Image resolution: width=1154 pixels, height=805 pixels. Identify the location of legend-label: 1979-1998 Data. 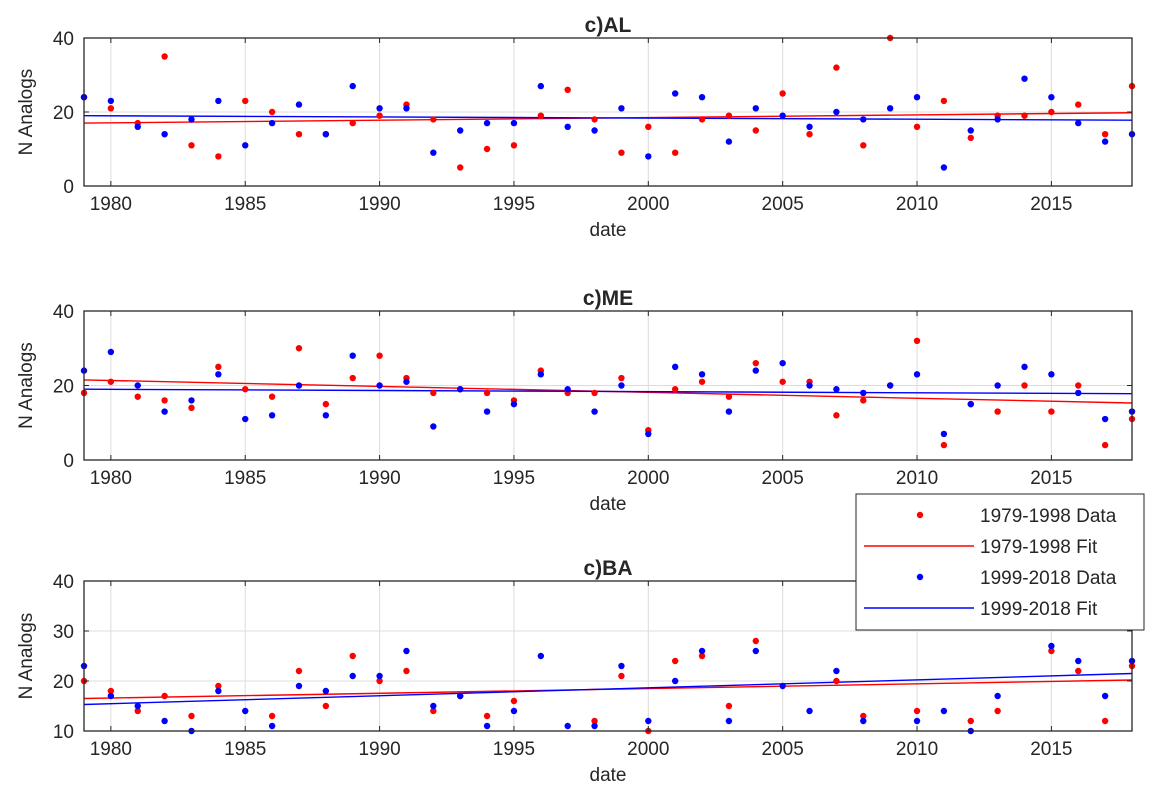
(1048, 516).